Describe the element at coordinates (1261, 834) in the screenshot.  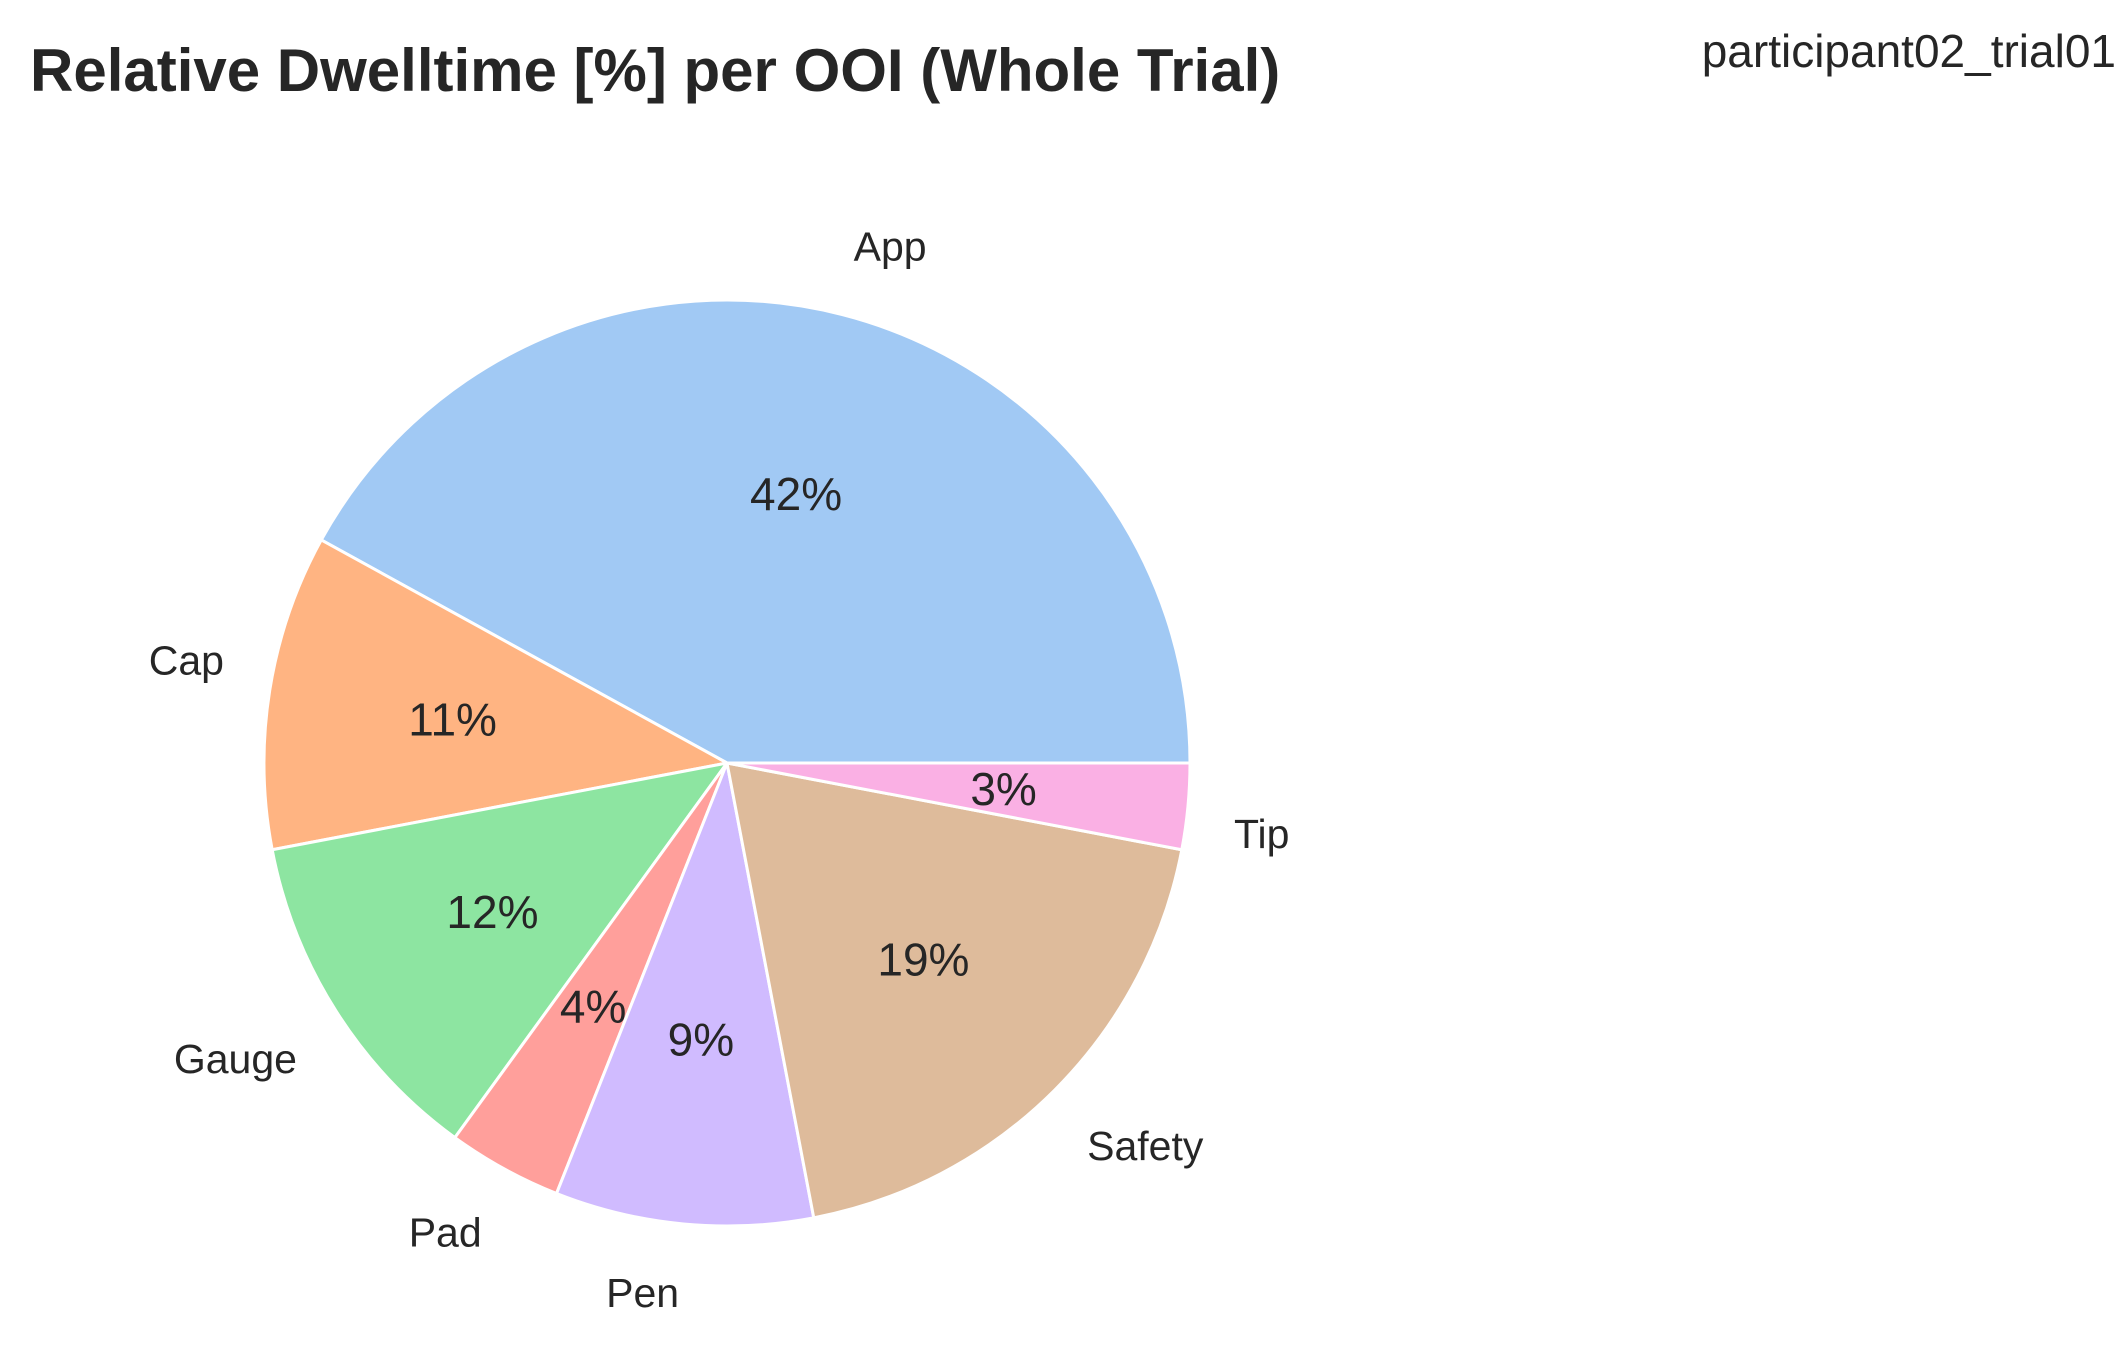
I see `slice-label-tip: Tip` at that location.